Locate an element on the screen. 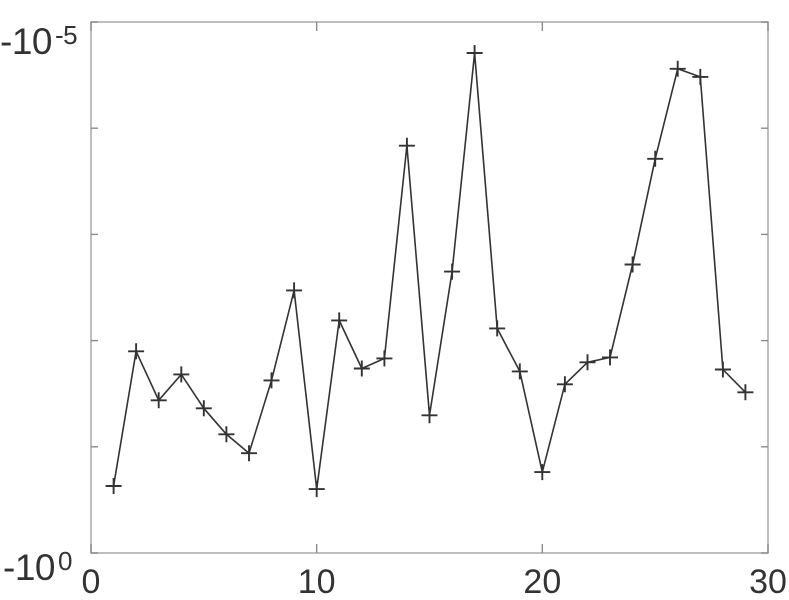 This screenshot has height=600, width=789. y-axis-label-bottom: -10 0 is located at coordinates (37, 564).